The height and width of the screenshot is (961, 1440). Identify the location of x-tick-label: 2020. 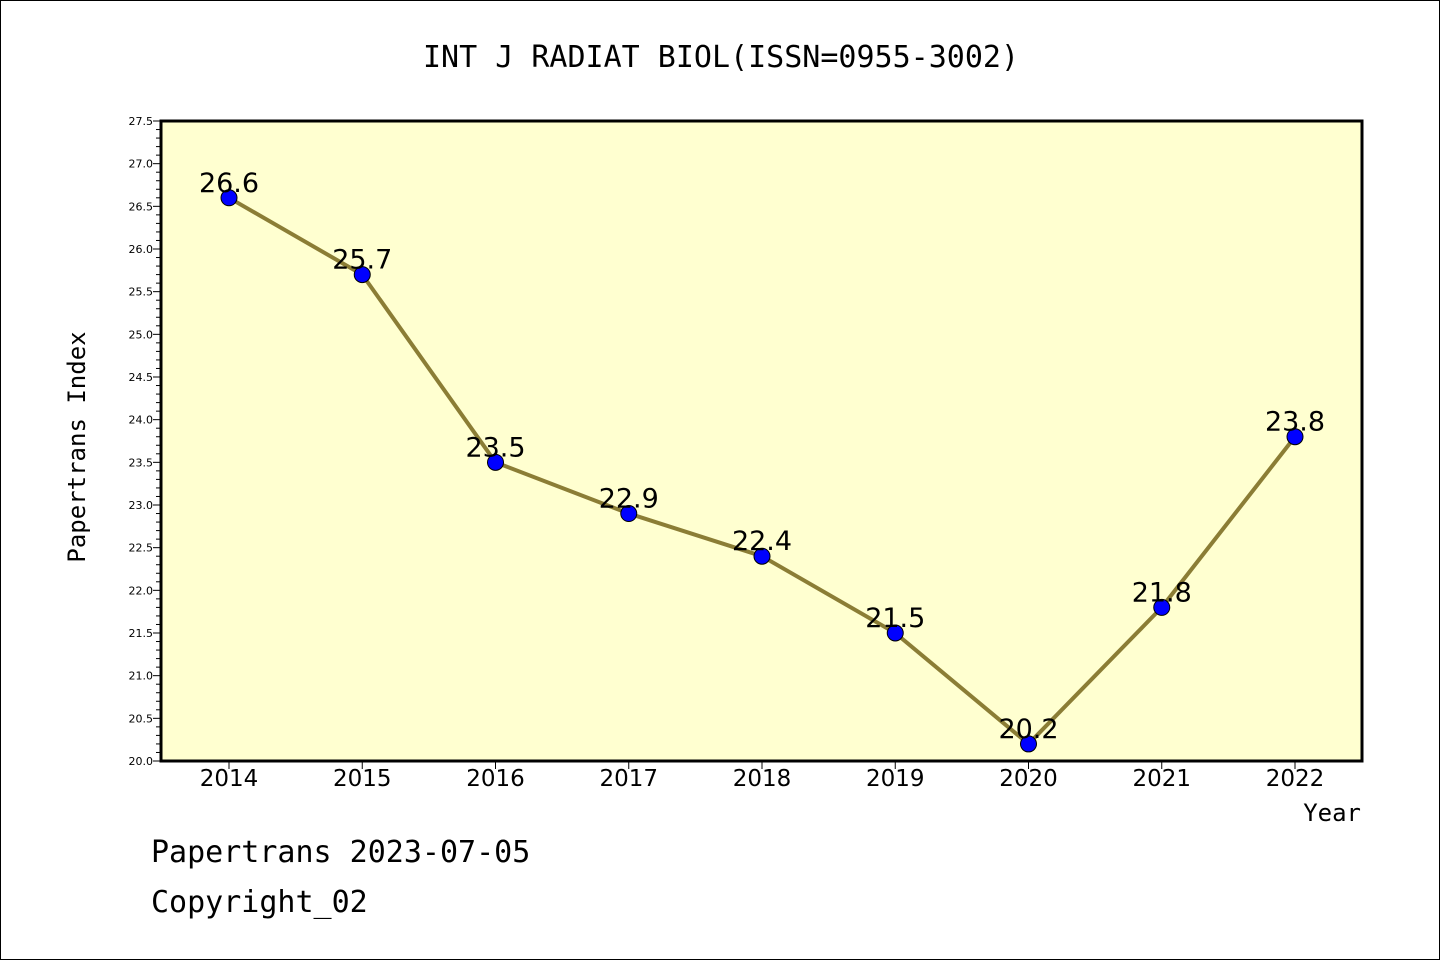
(1028, 779).